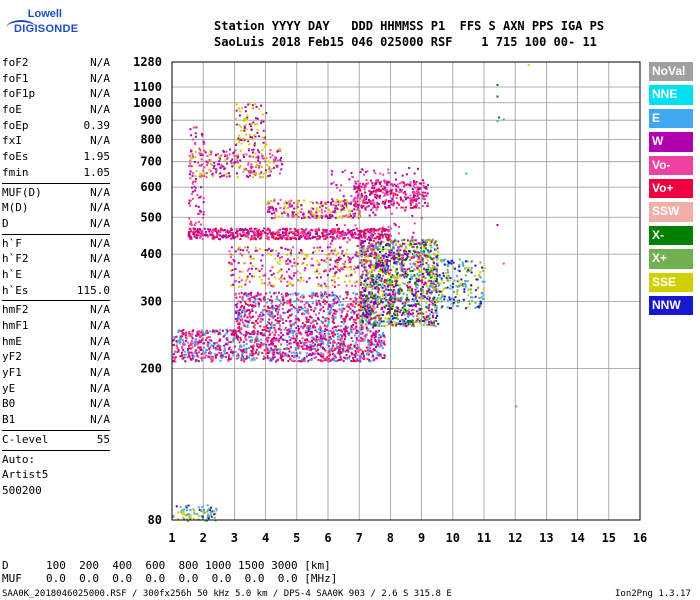  What do you see at coordinates (100, 192) in the screenshot?
I see `param-value: N/A` at bounding box center [100, 192].